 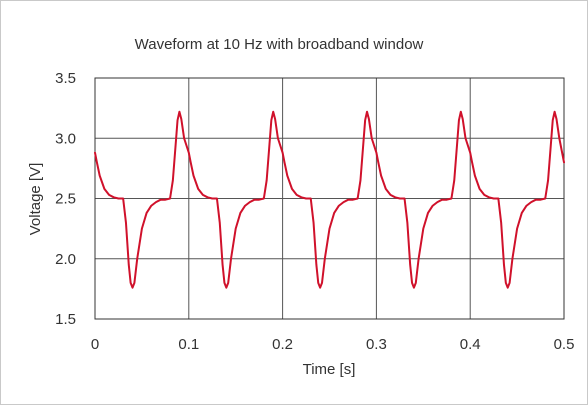 What do you see at coordinates (65, 319) in the screenshot?
I see `y-tick-label: 1.5` at bounding box center [65, 319].